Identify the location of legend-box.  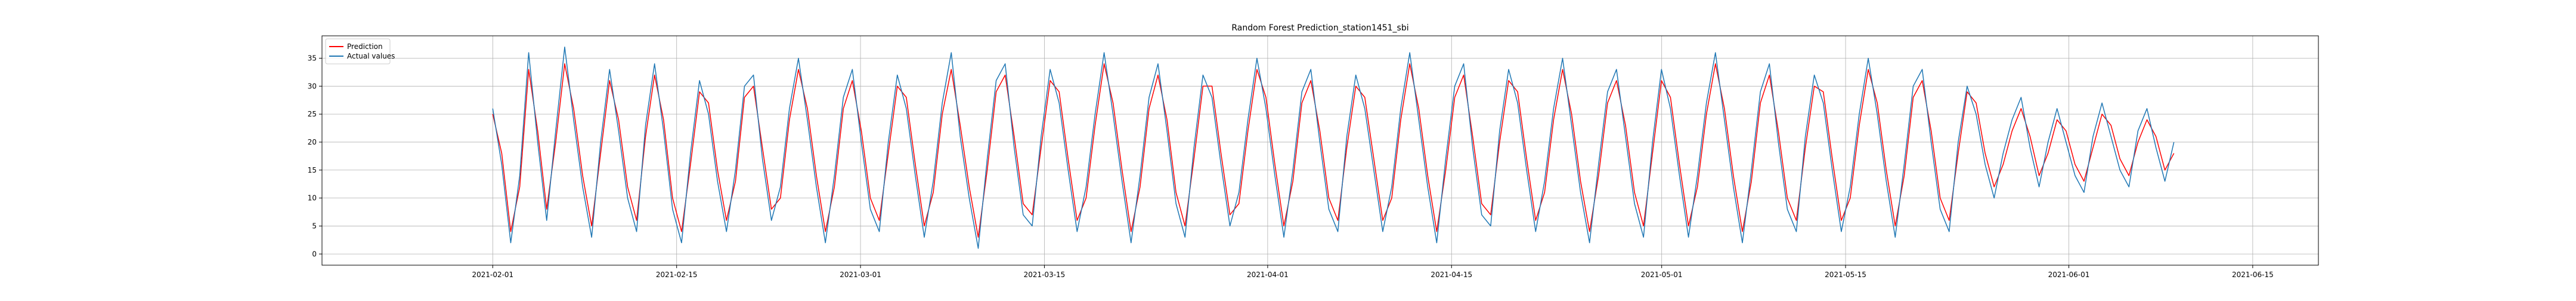
(358, 51).